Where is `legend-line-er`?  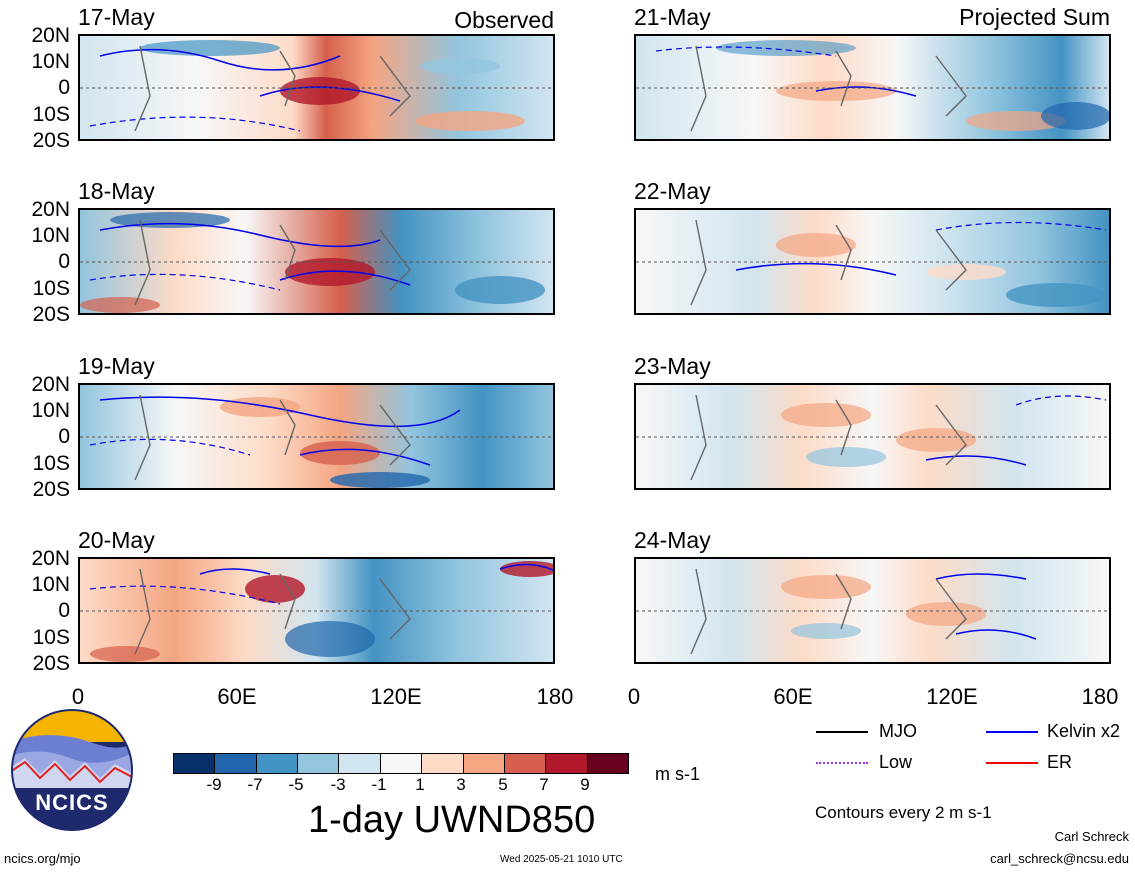
legend-line-er is located at coordinates (1012, 763).